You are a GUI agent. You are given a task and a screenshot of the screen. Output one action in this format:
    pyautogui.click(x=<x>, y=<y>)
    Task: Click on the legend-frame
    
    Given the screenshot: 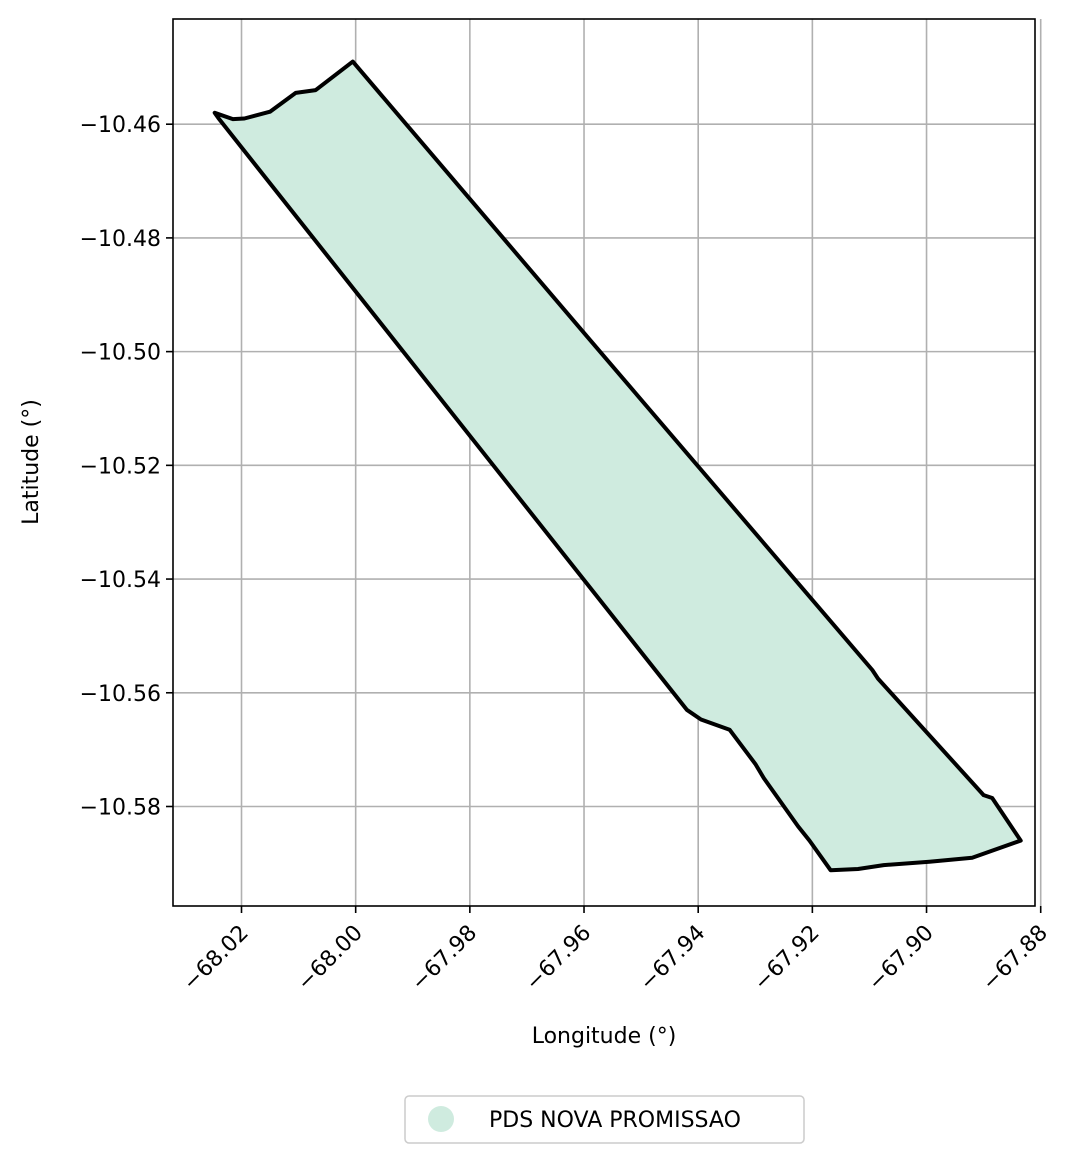 What is the action you would take?
    pyautogui.click(x=604, y=1119)
    